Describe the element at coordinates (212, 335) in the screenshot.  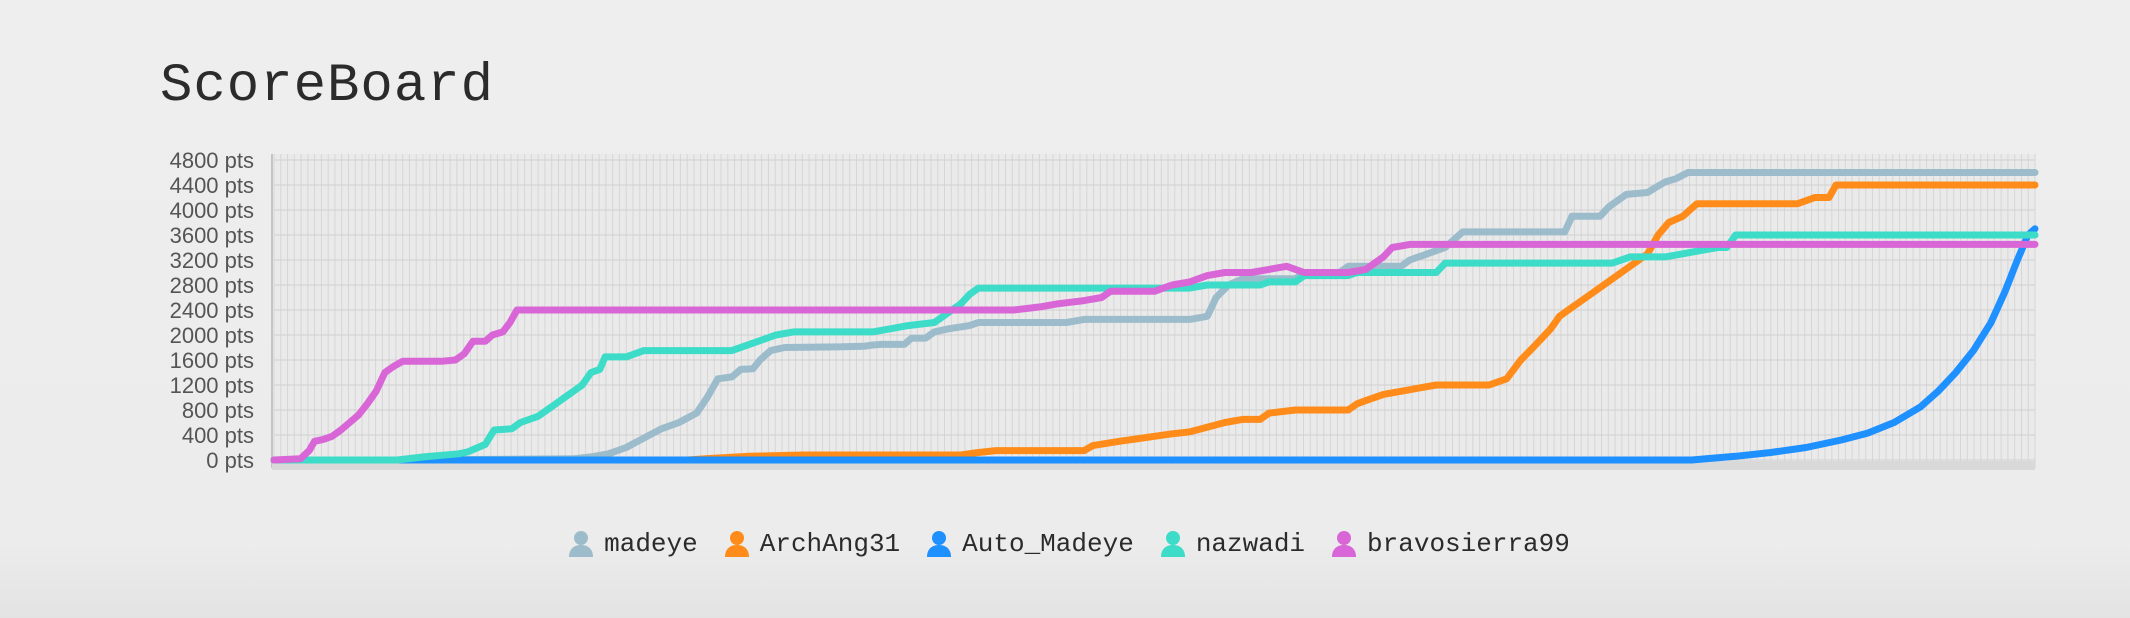
I see `y-tick-label: 2000 pts` at that location.